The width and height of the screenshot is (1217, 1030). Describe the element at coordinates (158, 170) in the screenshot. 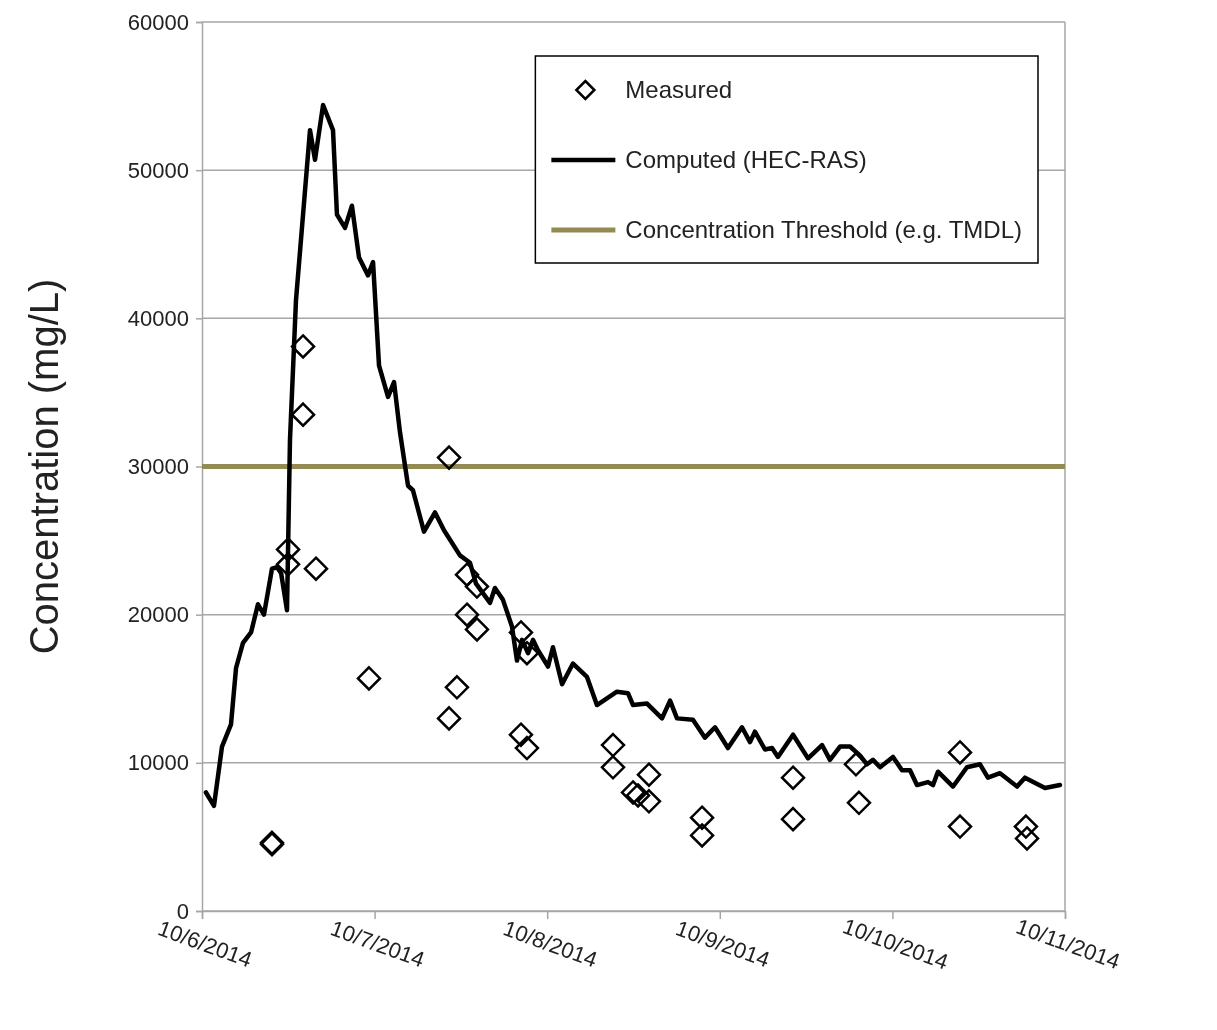

I see `y-tick-label: 50000` at that location.